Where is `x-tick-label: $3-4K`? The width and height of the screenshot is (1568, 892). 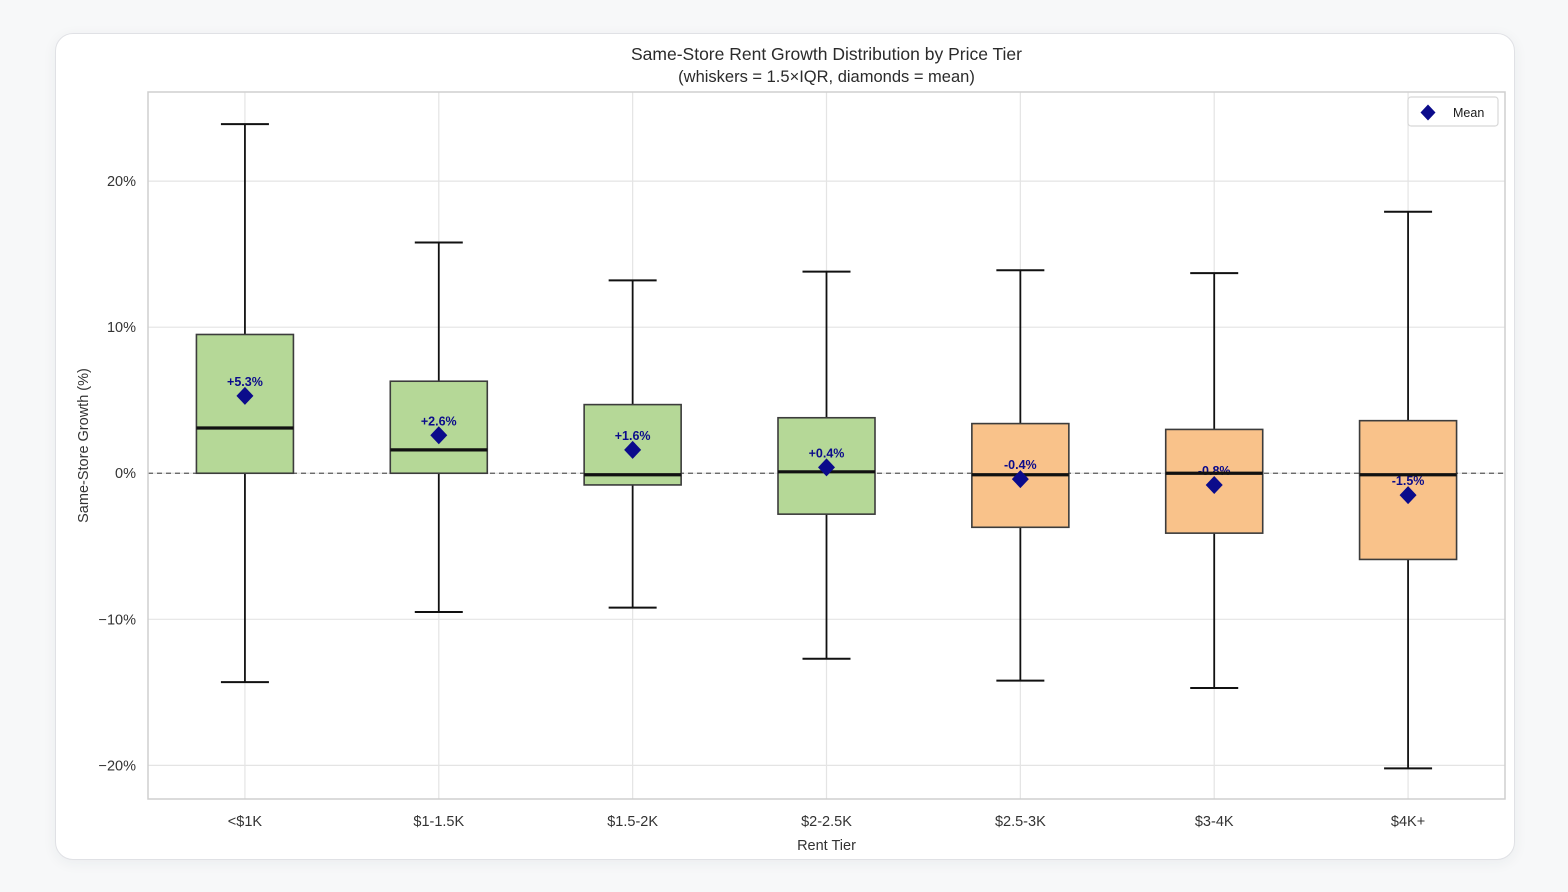 x-tick-label: $3-4K is located at coordinates (1214, 822).